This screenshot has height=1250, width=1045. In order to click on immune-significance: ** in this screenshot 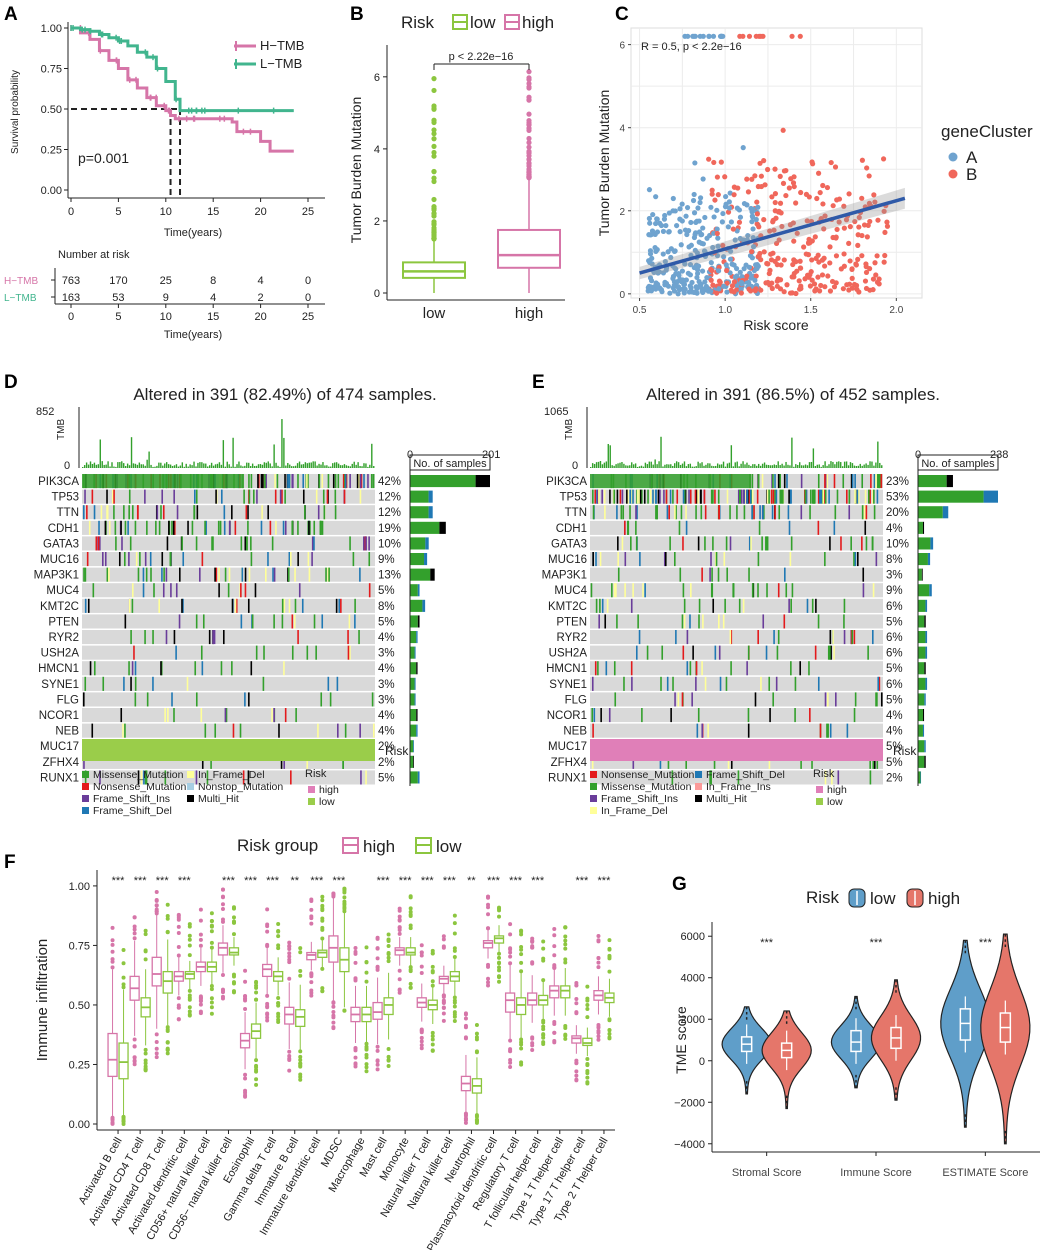, I will do `click(471, 881)`.